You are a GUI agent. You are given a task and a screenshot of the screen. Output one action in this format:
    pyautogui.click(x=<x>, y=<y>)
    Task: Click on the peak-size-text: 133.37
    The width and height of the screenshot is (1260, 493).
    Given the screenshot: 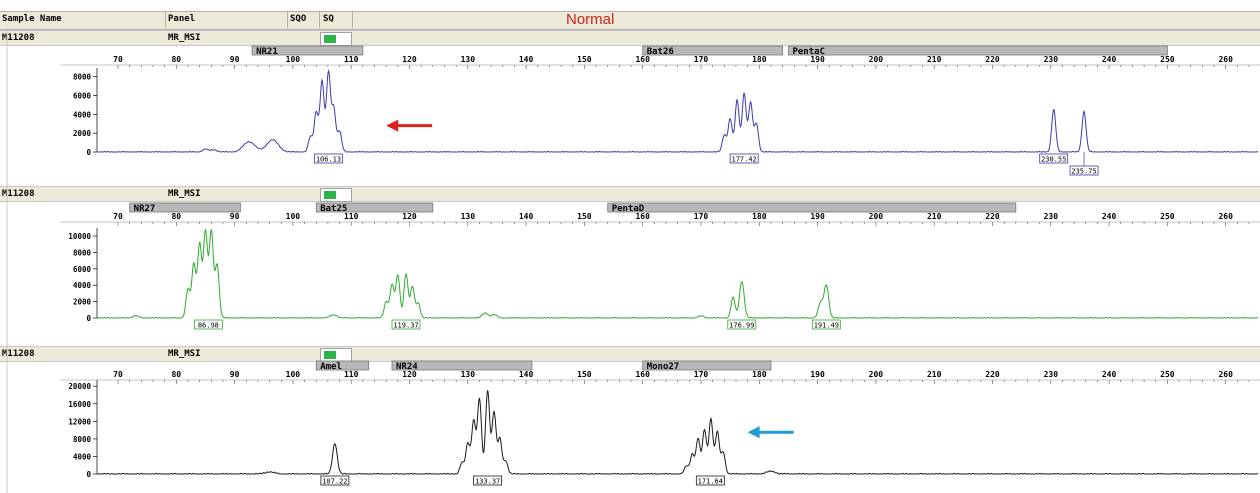 What is the action you would take?
    pyautogui.click(x=487, y=482)
    